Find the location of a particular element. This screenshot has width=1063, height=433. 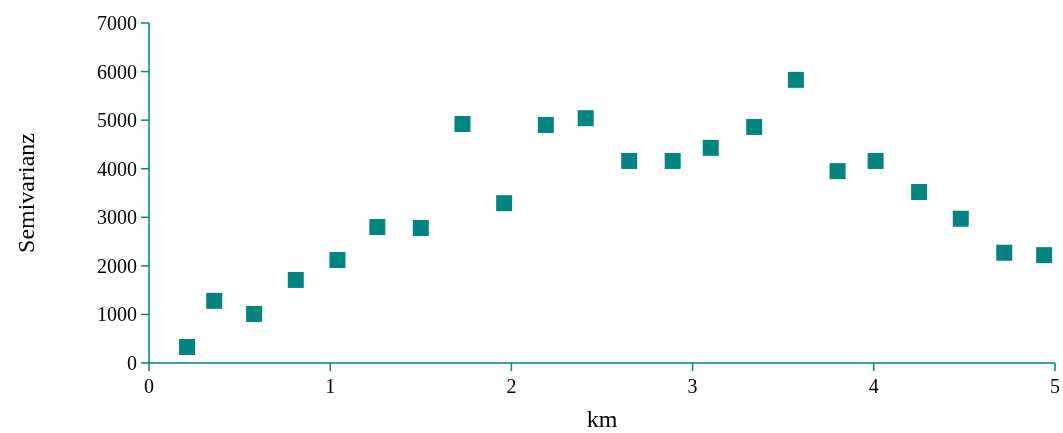

x-tick-label: 2 is located at coordinates (511, 386).